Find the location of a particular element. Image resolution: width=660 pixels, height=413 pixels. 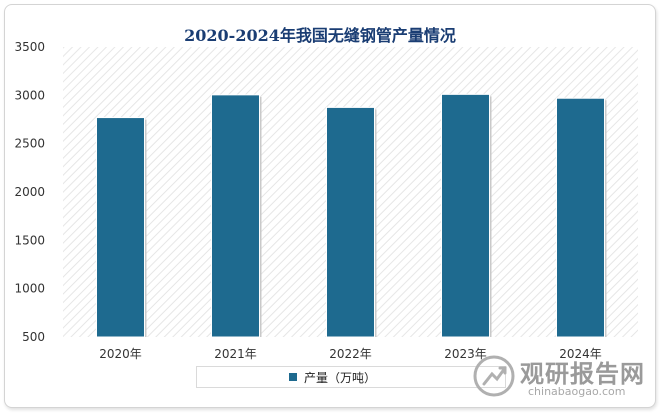

watermark: 观研报告网 chinabaogao.com is located at coordinates (562, 378).